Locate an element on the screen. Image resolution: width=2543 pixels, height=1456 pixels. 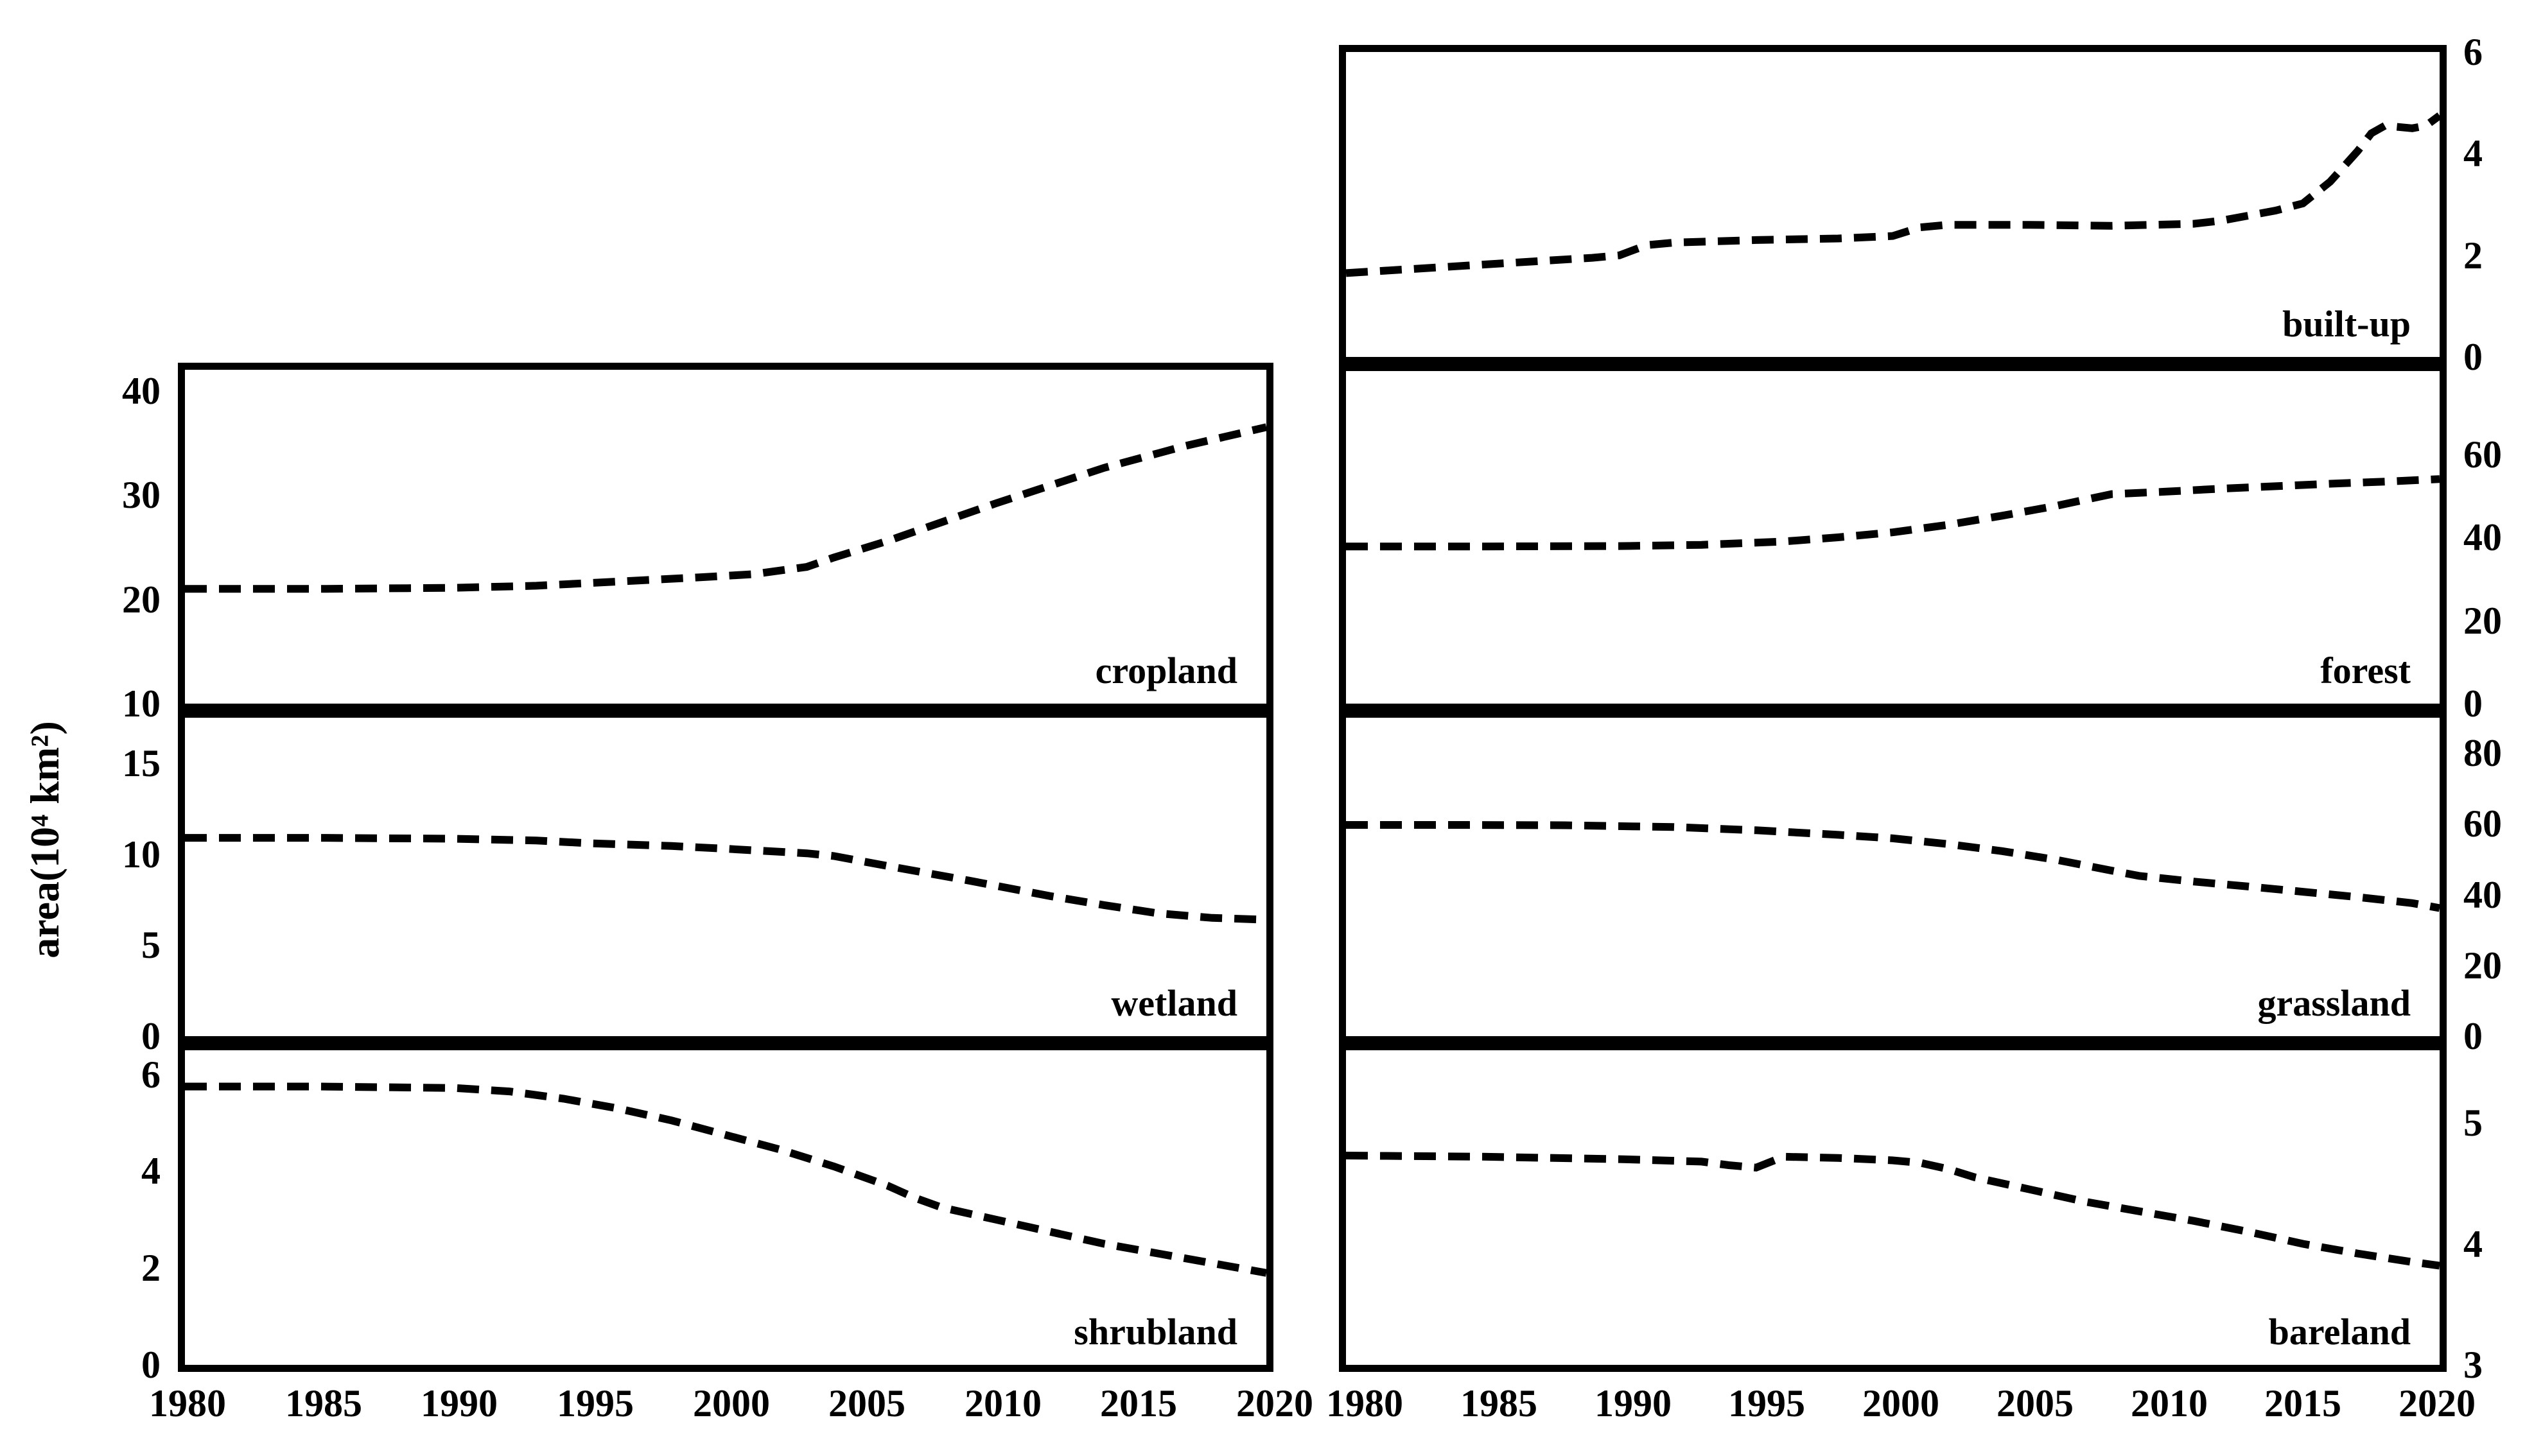
forest-y-tick-label: 20 is located at coordinates (2482, 621).